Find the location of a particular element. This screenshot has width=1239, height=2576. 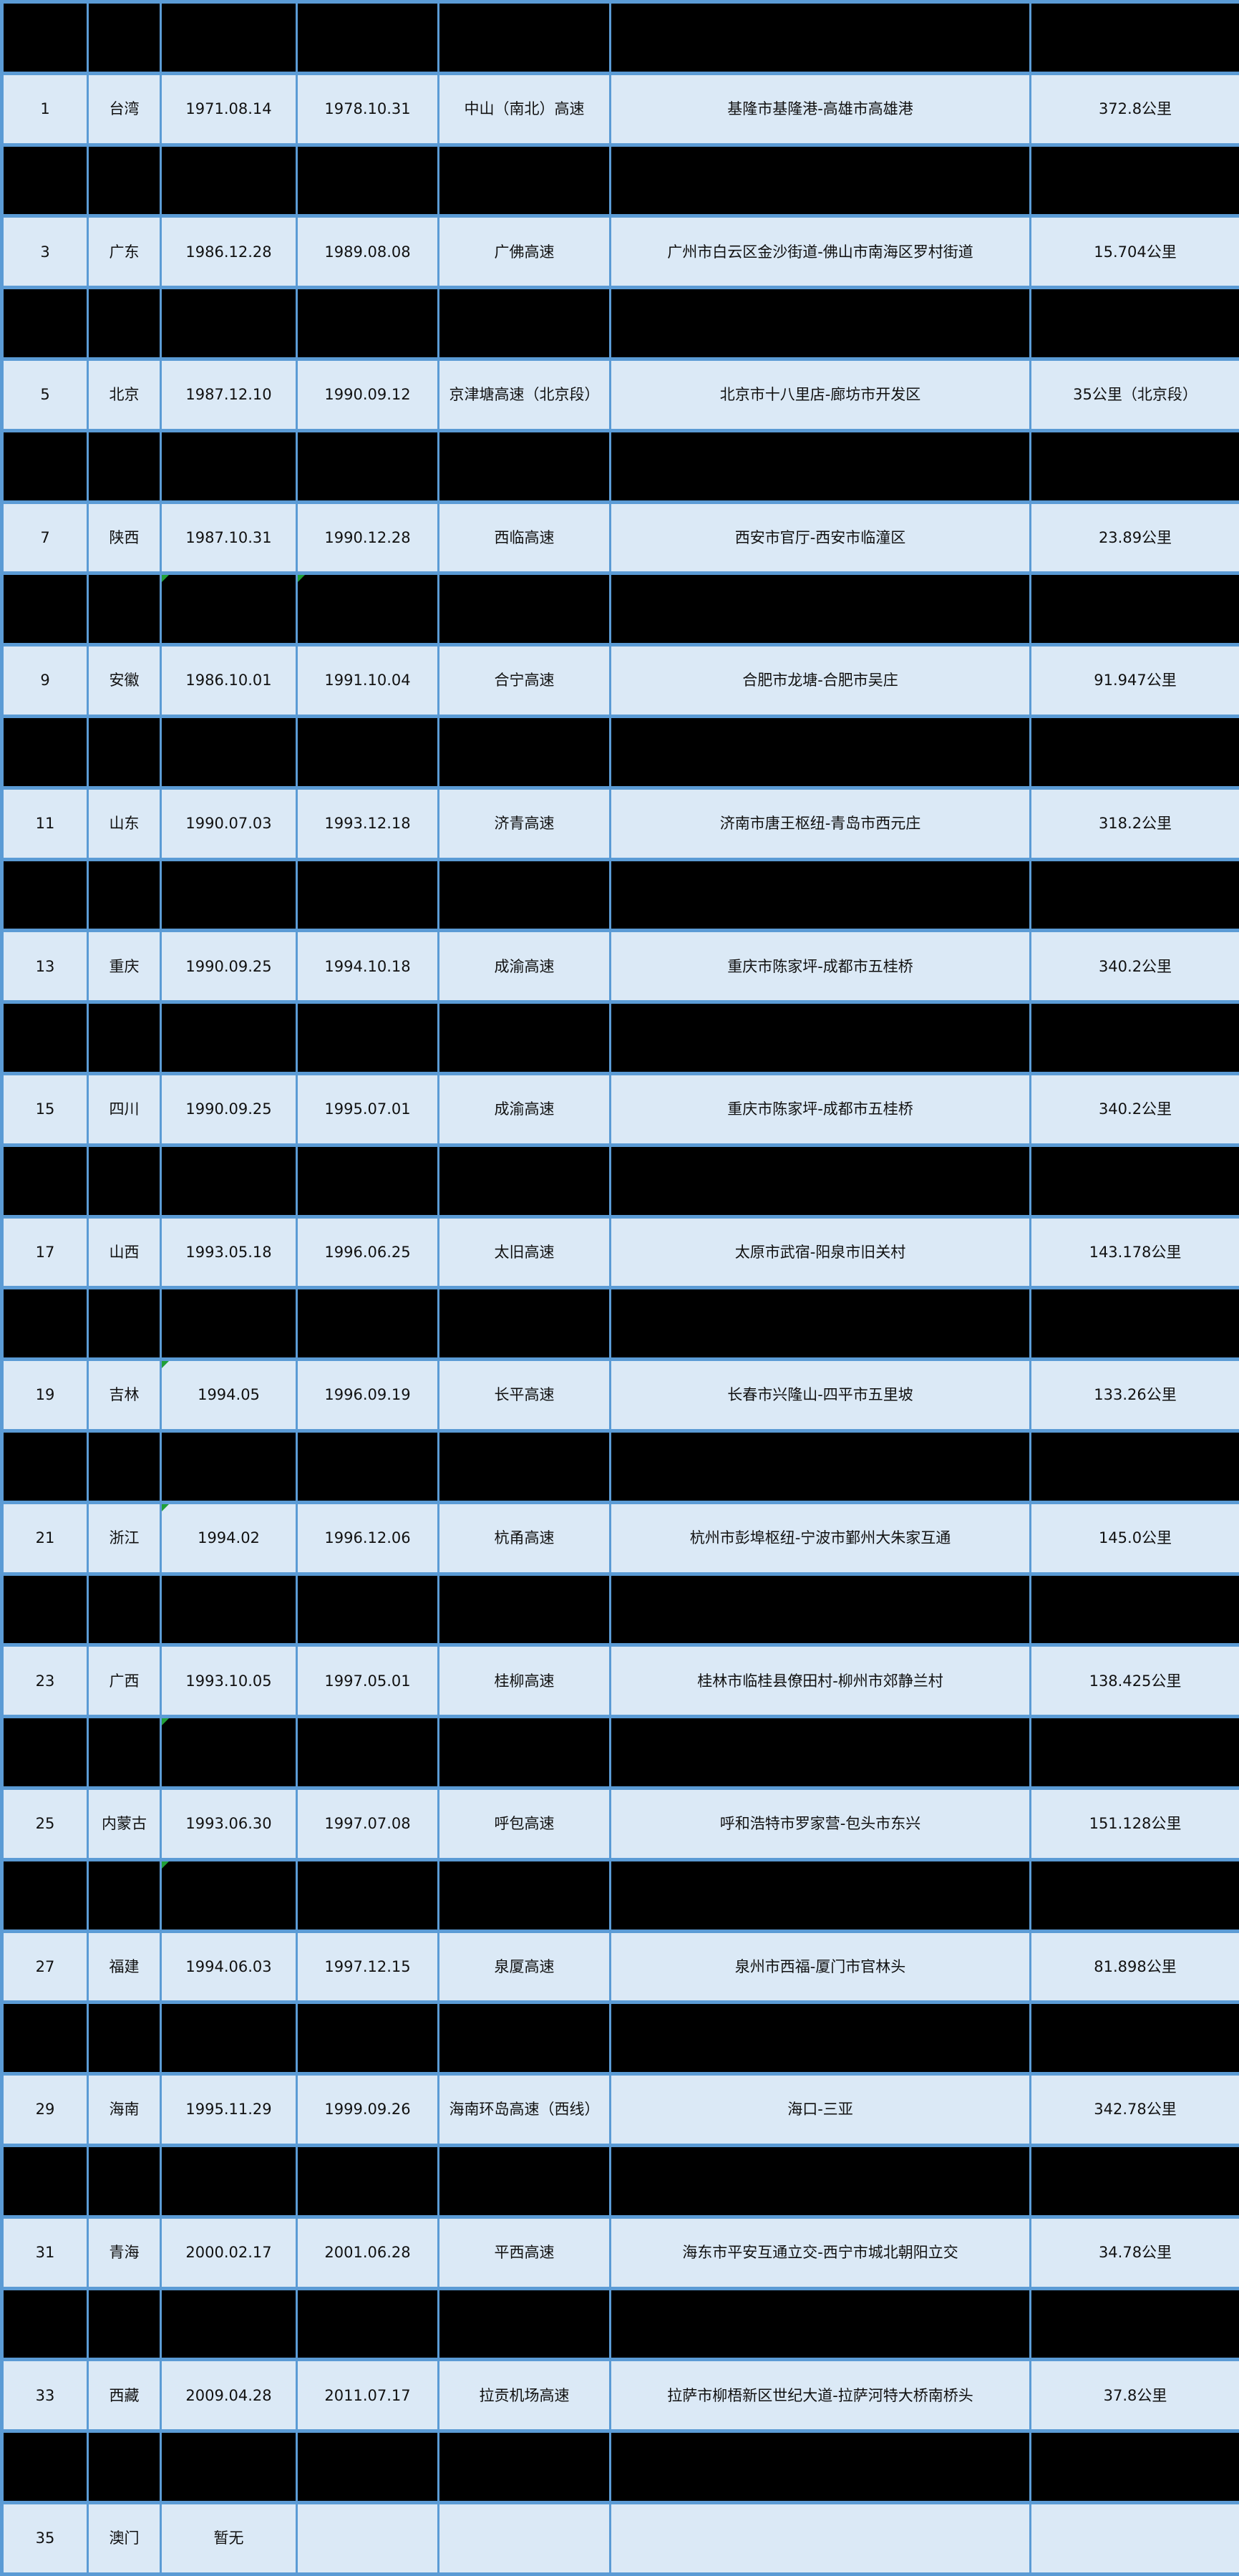

table-cell: 太原市武宿-阳泉市旧关村 is located at coordinates (821, 1252).